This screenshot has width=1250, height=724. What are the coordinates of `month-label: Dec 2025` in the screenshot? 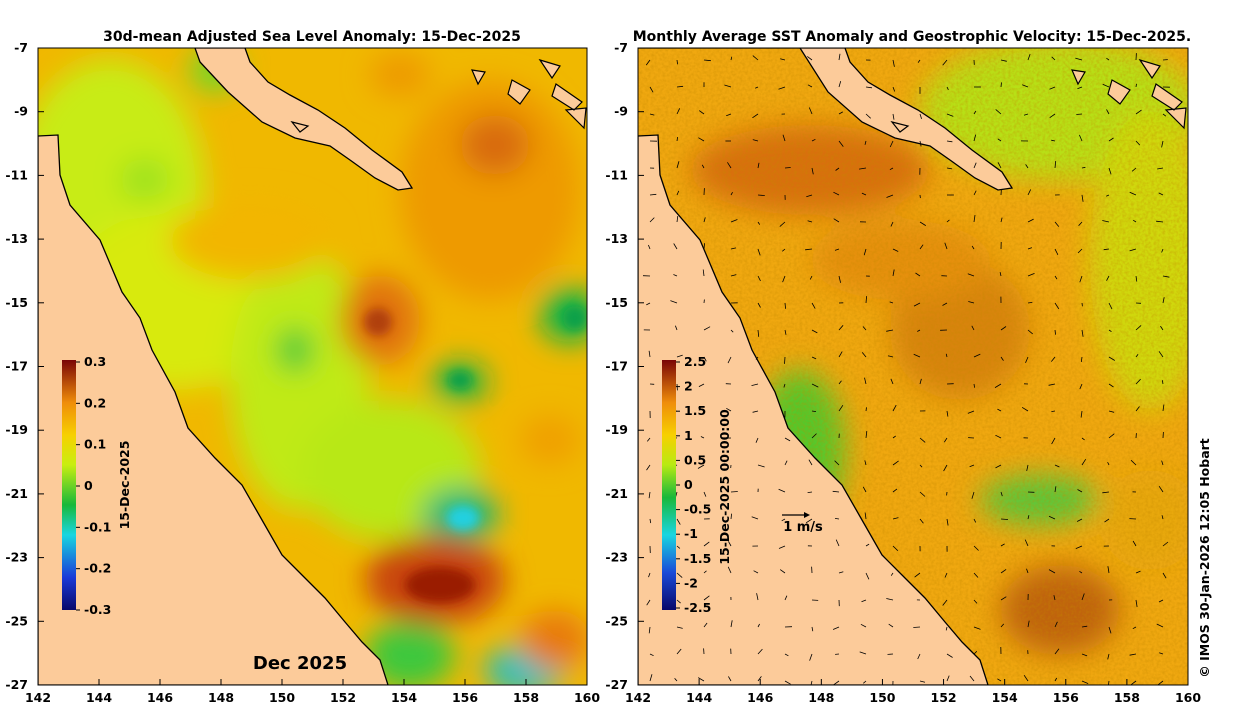 It's located at (300, 663).